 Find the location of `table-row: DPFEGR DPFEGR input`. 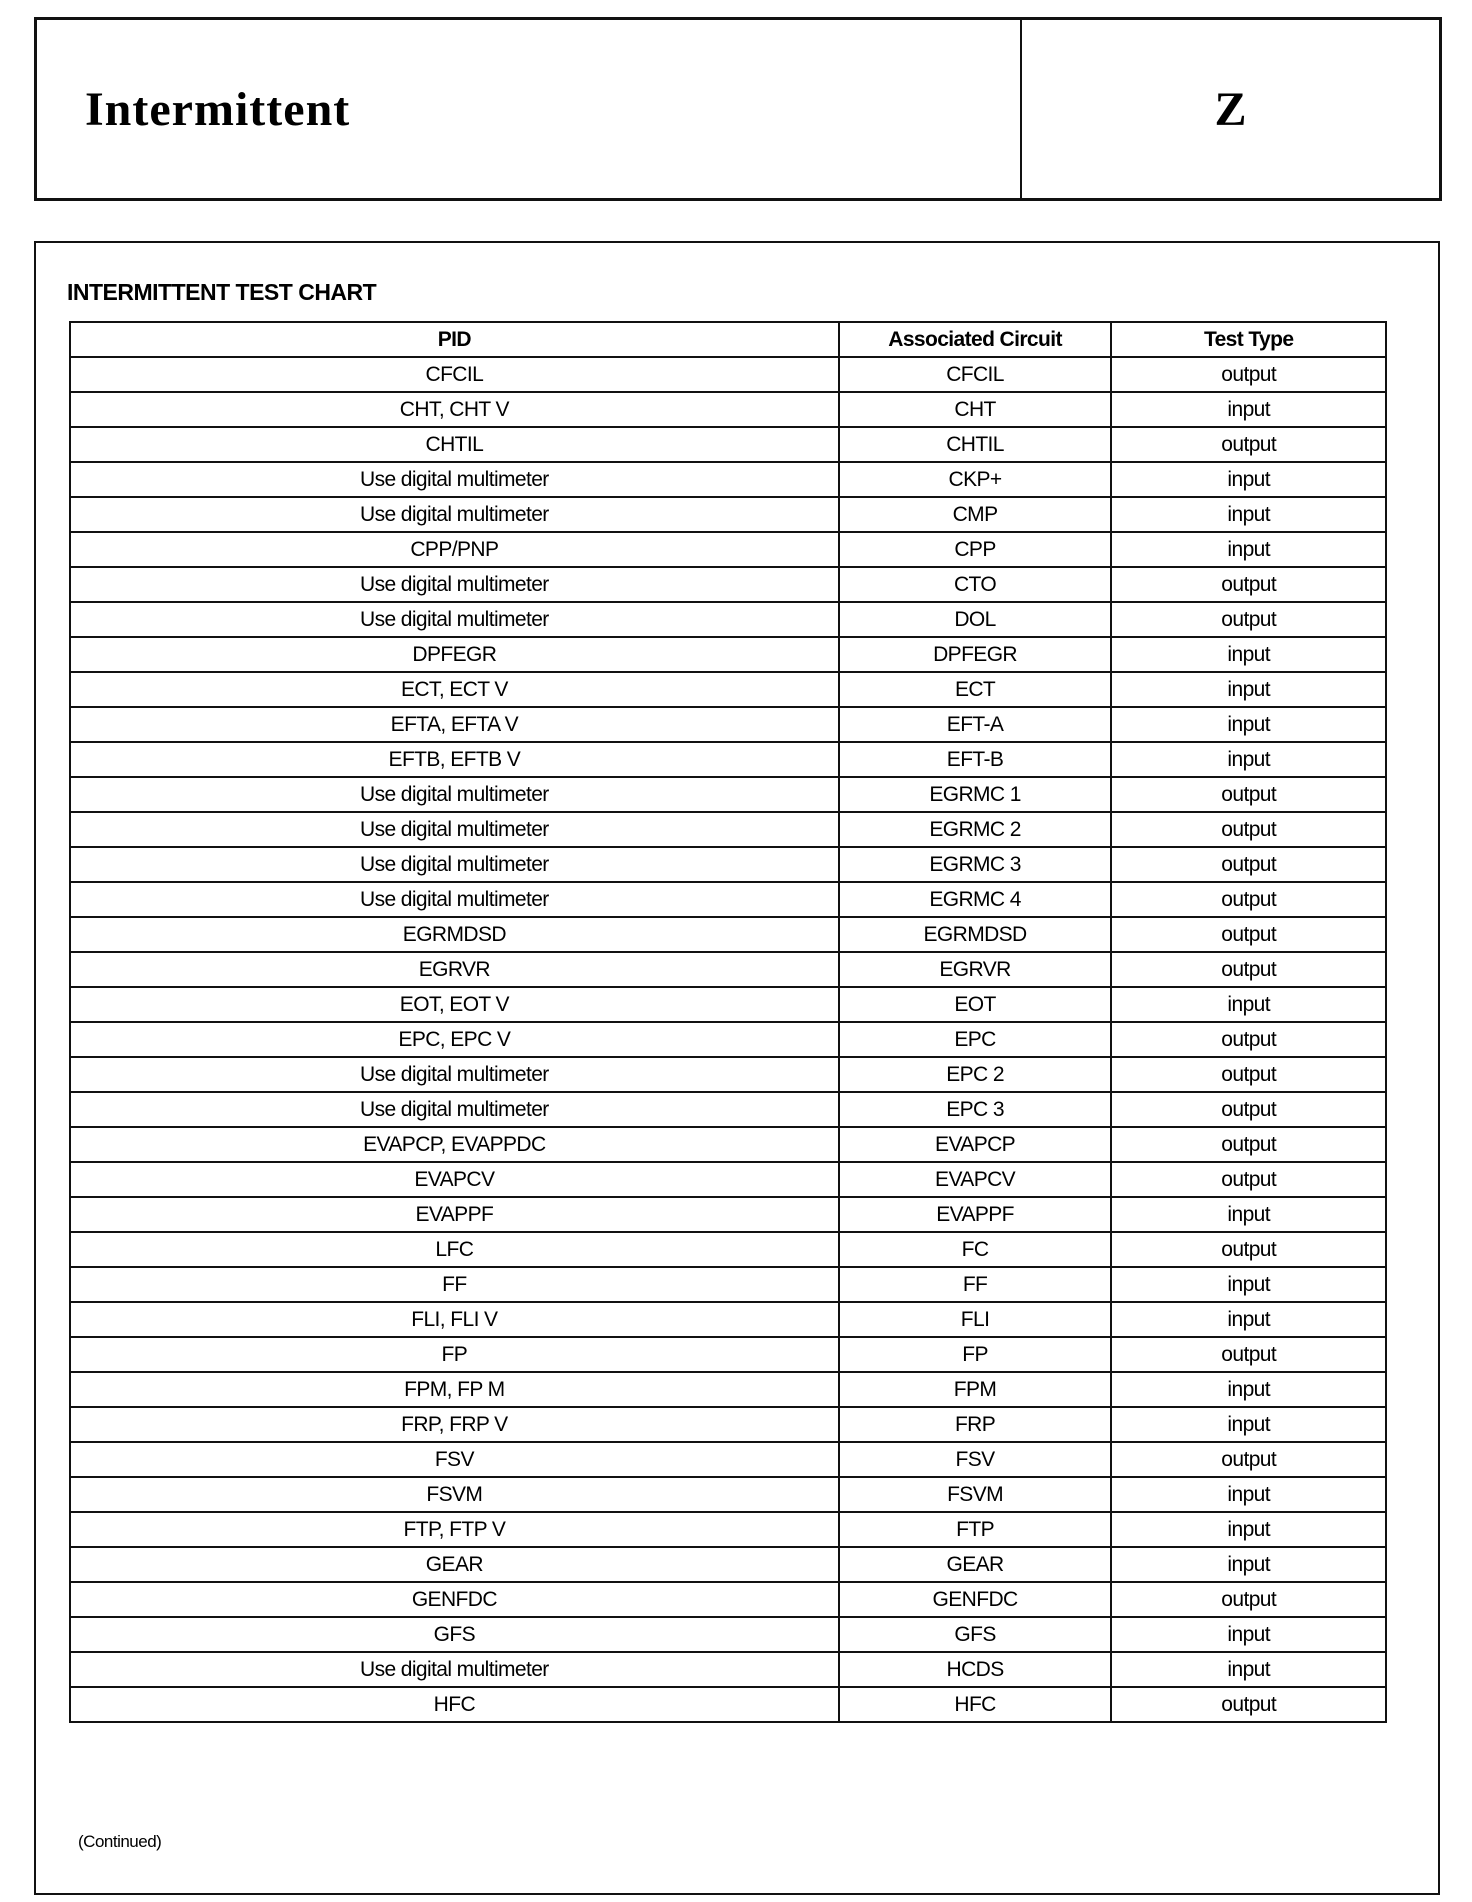

table-row: DPFEGR DPFEGR input is located at coordinates (728, 654).